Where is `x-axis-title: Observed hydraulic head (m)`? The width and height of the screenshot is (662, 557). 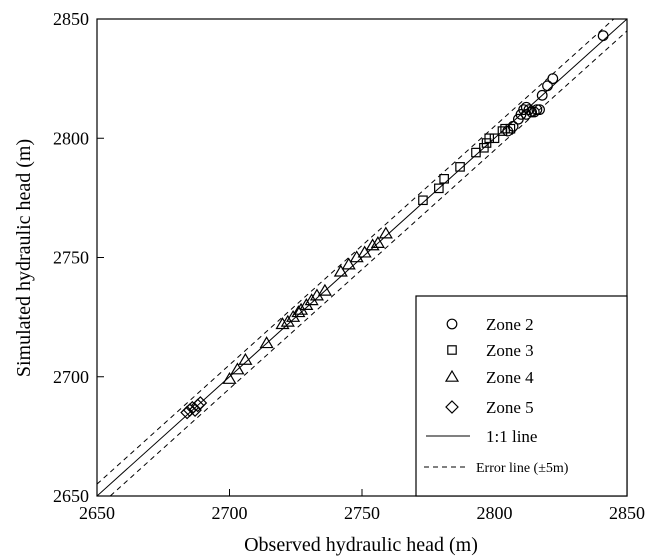
x-axis-title: Observed hydraulic head (m) is located at coordinates (361, 545).